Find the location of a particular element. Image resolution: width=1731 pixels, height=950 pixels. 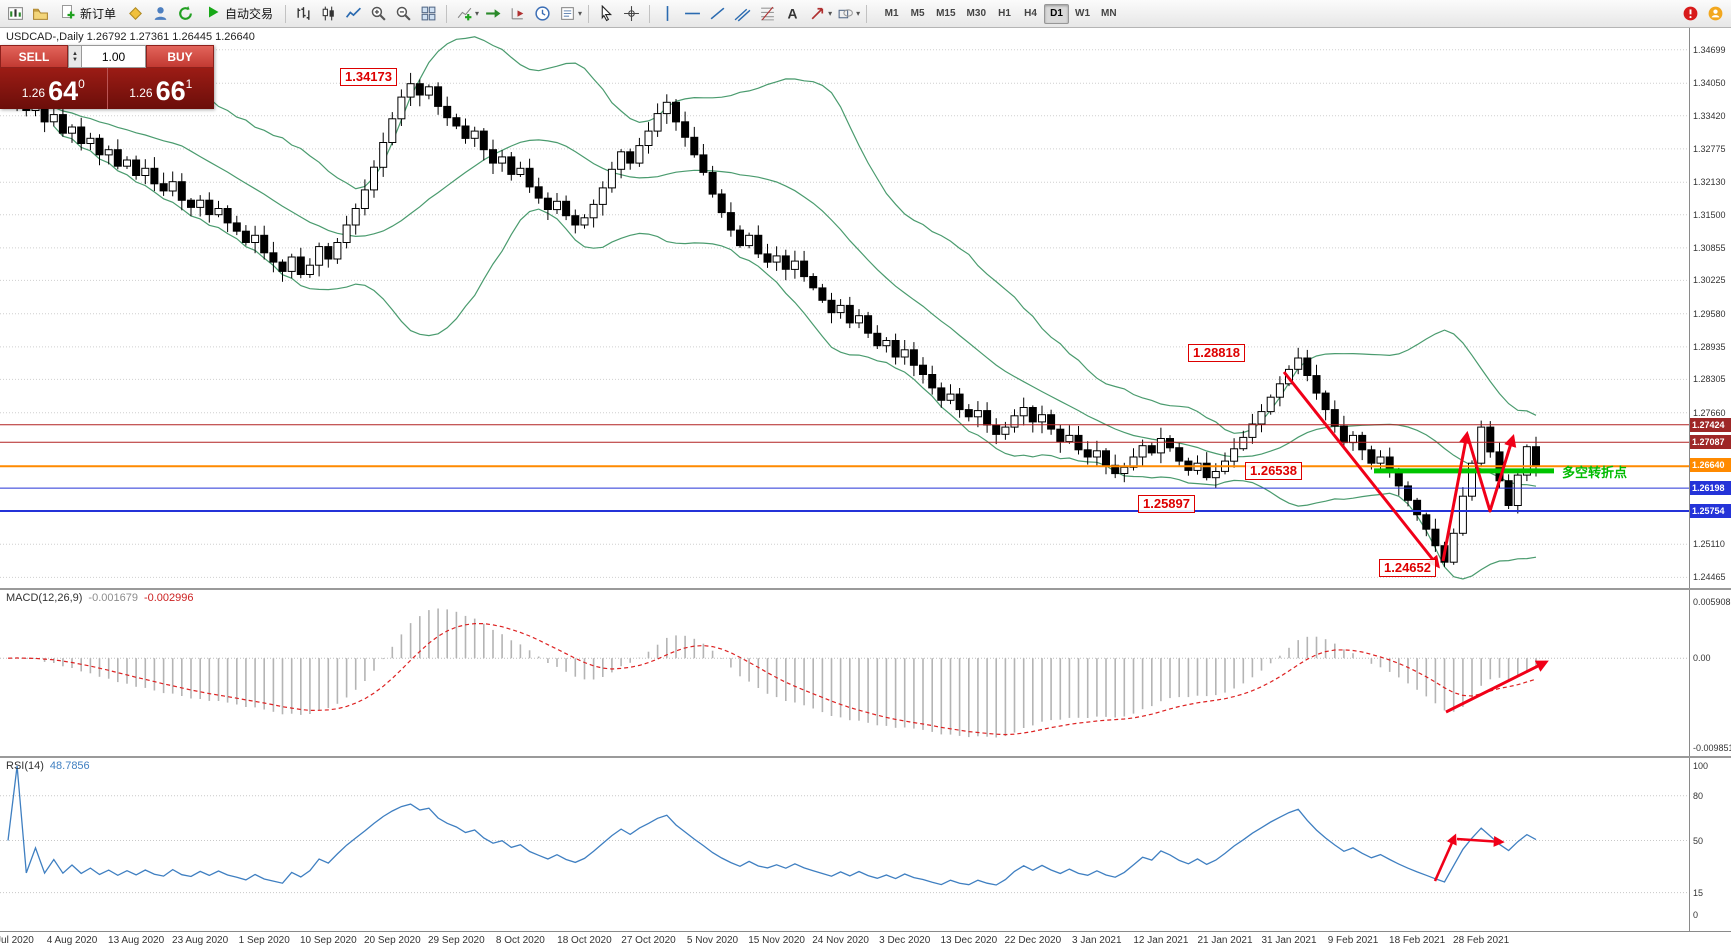

macd-axis-label: 0.005908 is located at coordinates (1712, 602).